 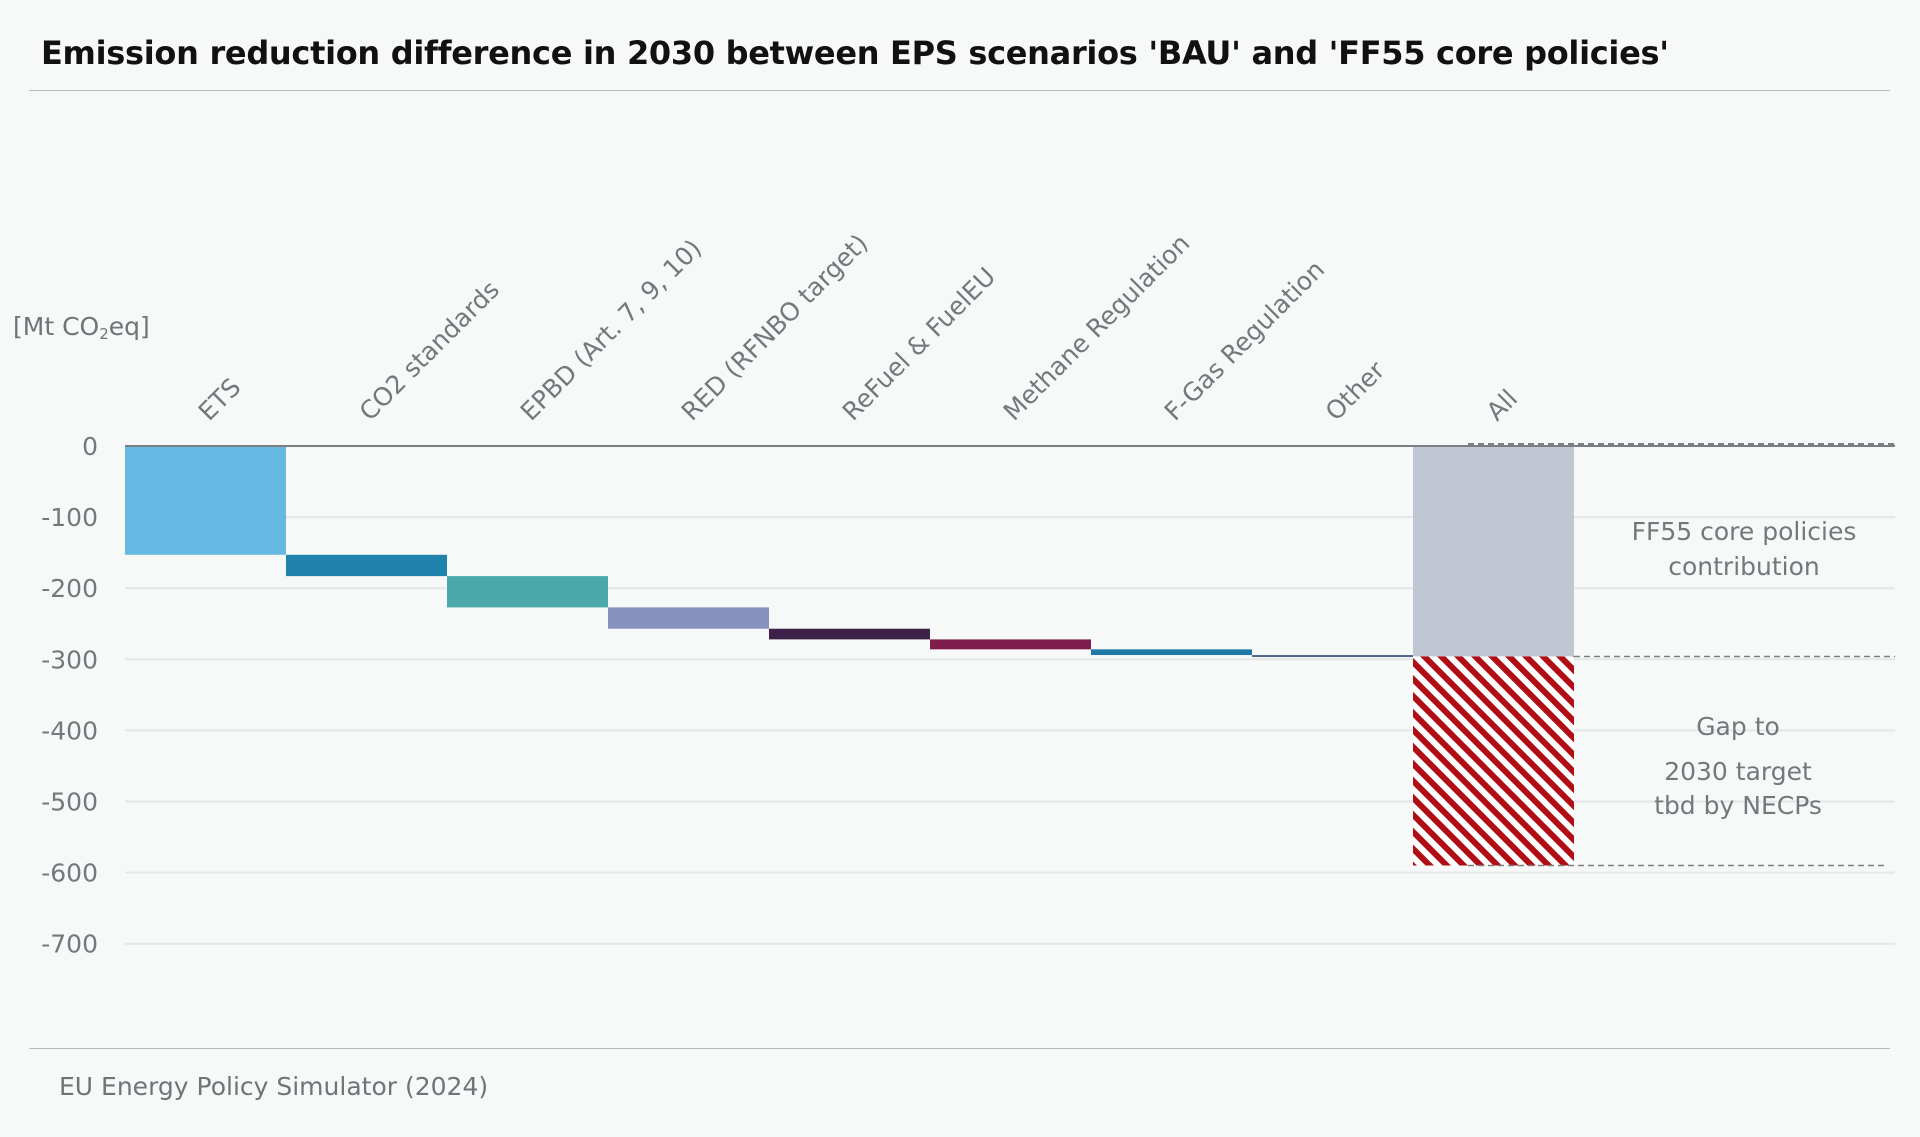 What do you see at coordinates (1244, 340) in the screenshot?
I see `category-label: F-Gas Regulation` at bounding box center [1244, 340].